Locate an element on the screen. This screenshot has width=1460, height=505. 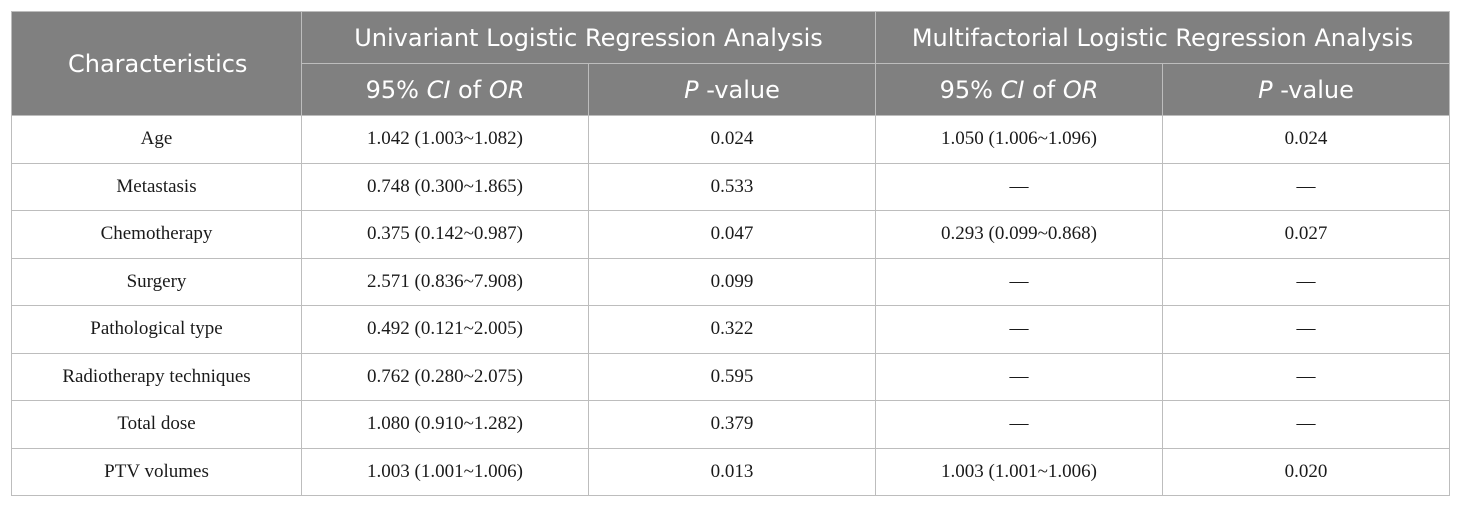
cell-uni-ci: 2.571 (0.836~7.908) is located at coordinates (445, 281).